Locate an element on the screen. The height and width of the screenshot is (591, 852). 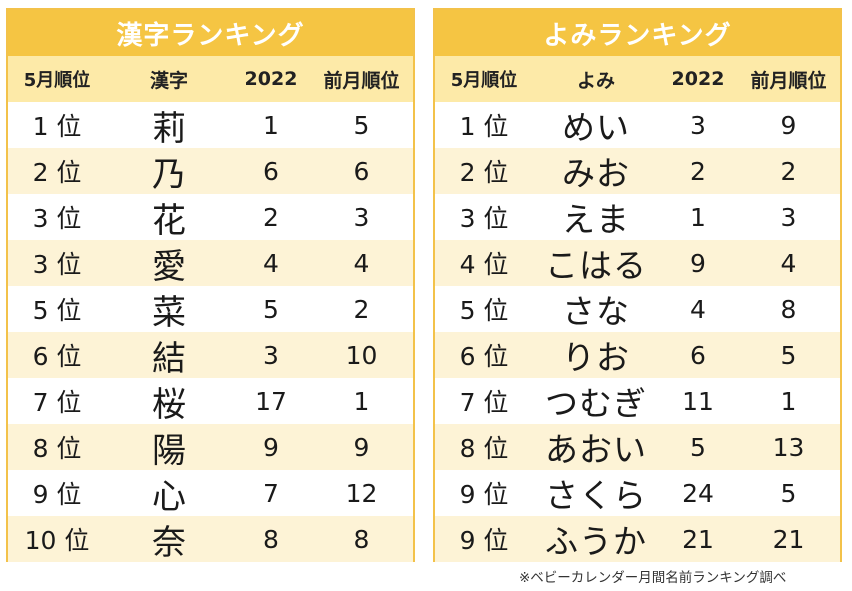
name-cell: つむぎ is located at coordinates (596, 403).